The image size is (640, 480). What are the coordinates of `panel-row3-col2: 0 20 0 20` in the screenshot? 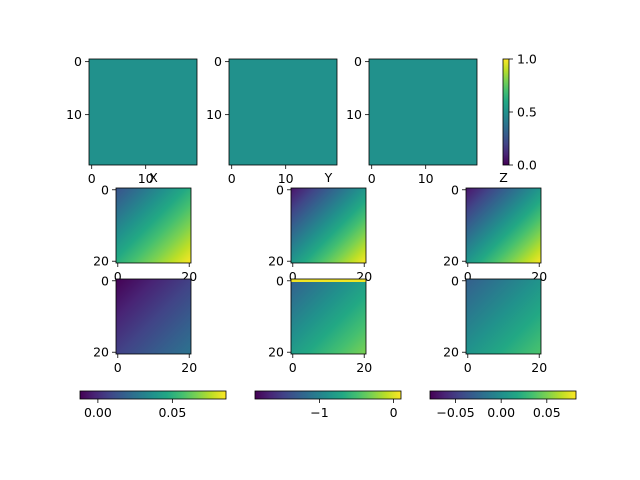 It's located at (320, 324).